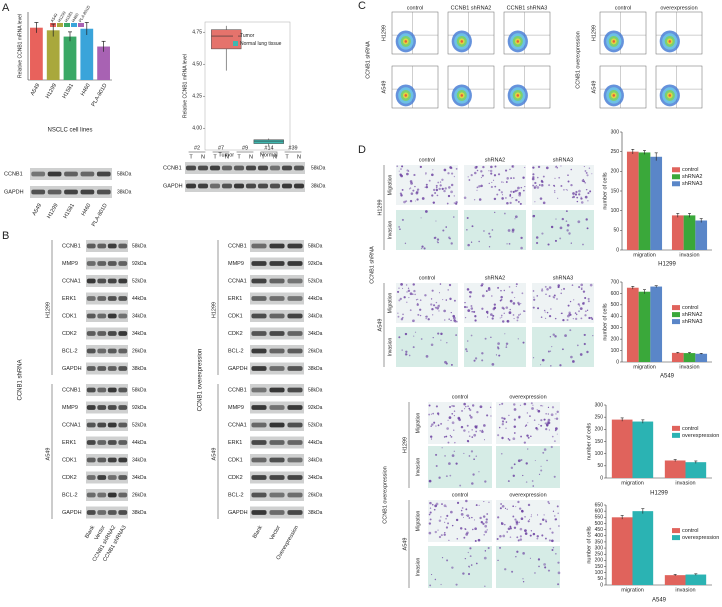 This screenshot has height=607, width=722. Describe the element at coordinates (427, 160) in the screenshot. I see `column-label: control` at that location.